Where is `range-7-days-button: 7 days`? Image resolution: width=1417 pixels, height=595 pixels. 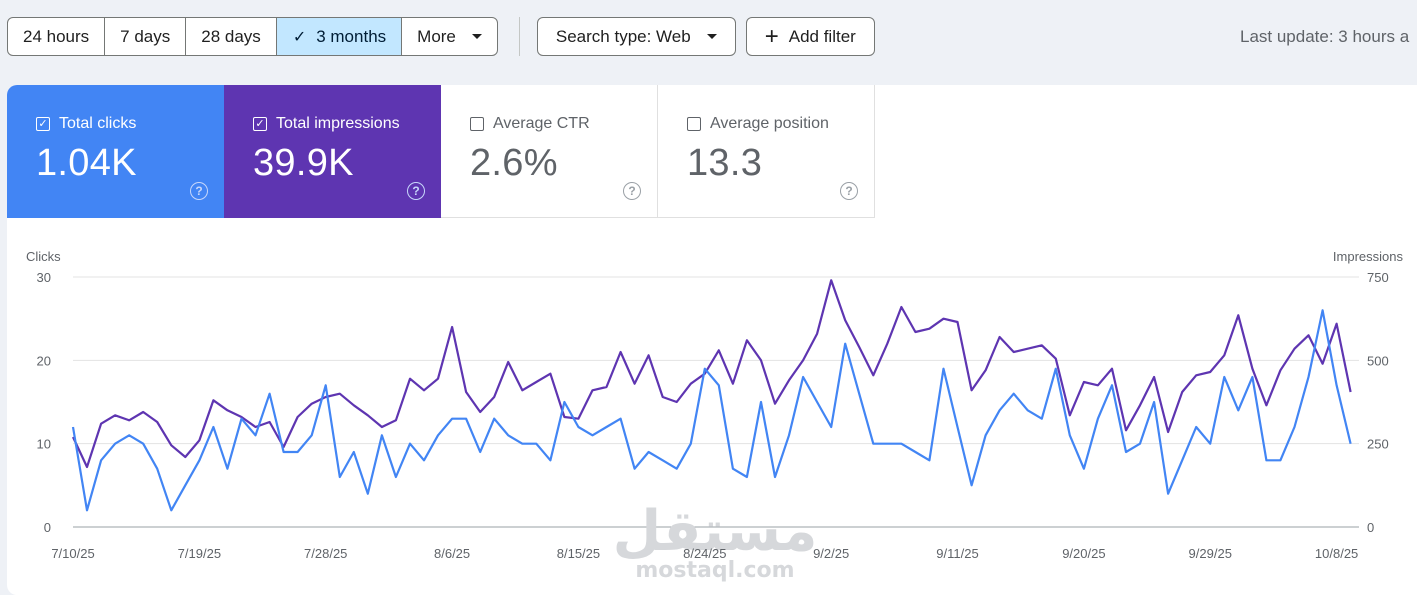 range-7-days-button: 7 days is located at coordinates (146, 36).